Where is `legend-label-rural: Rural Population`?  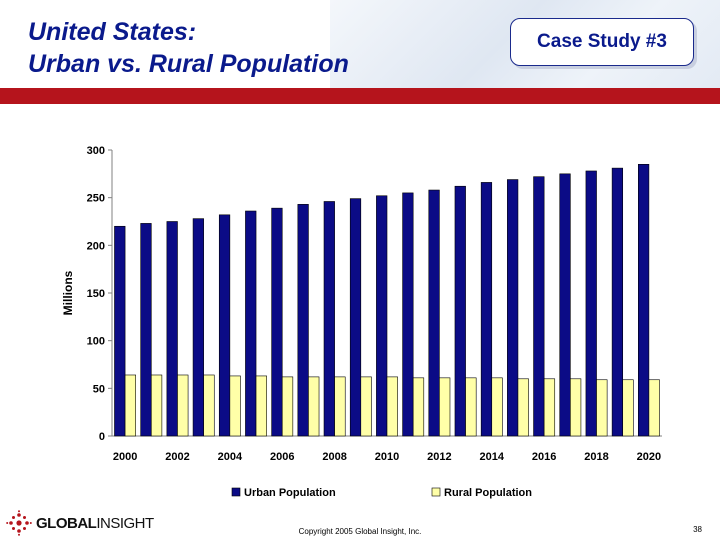 legend-label-rural: Rural Population is located at coordinates (488, 493).